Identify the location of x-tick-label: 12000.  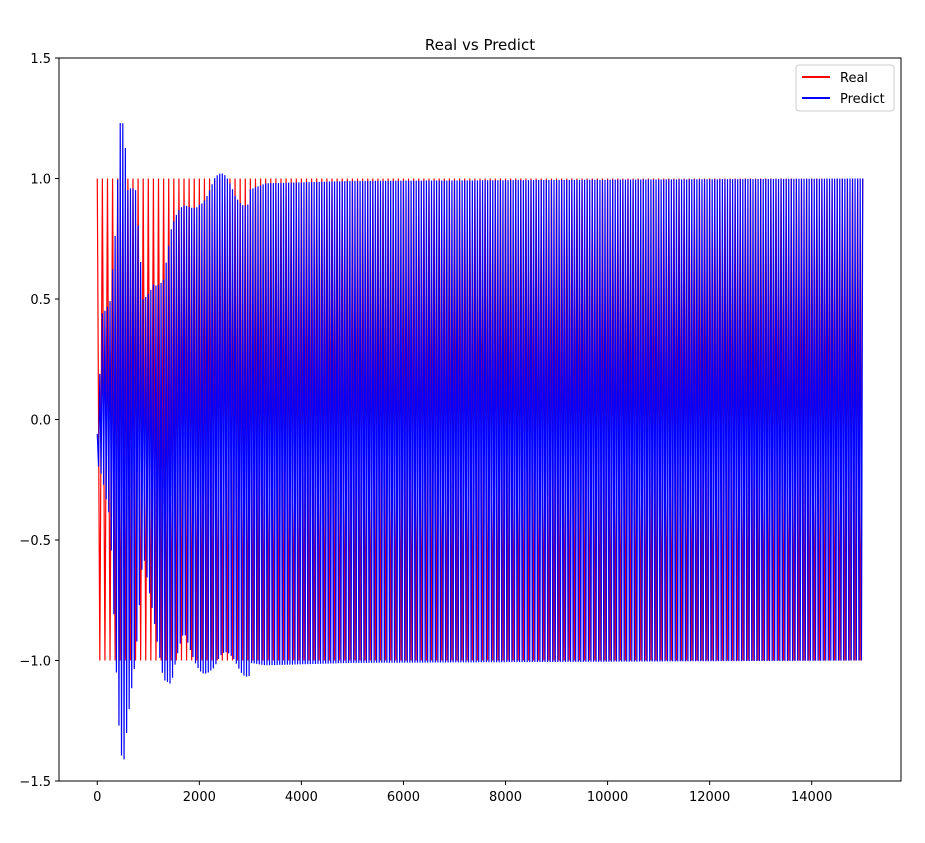
(709, 797).